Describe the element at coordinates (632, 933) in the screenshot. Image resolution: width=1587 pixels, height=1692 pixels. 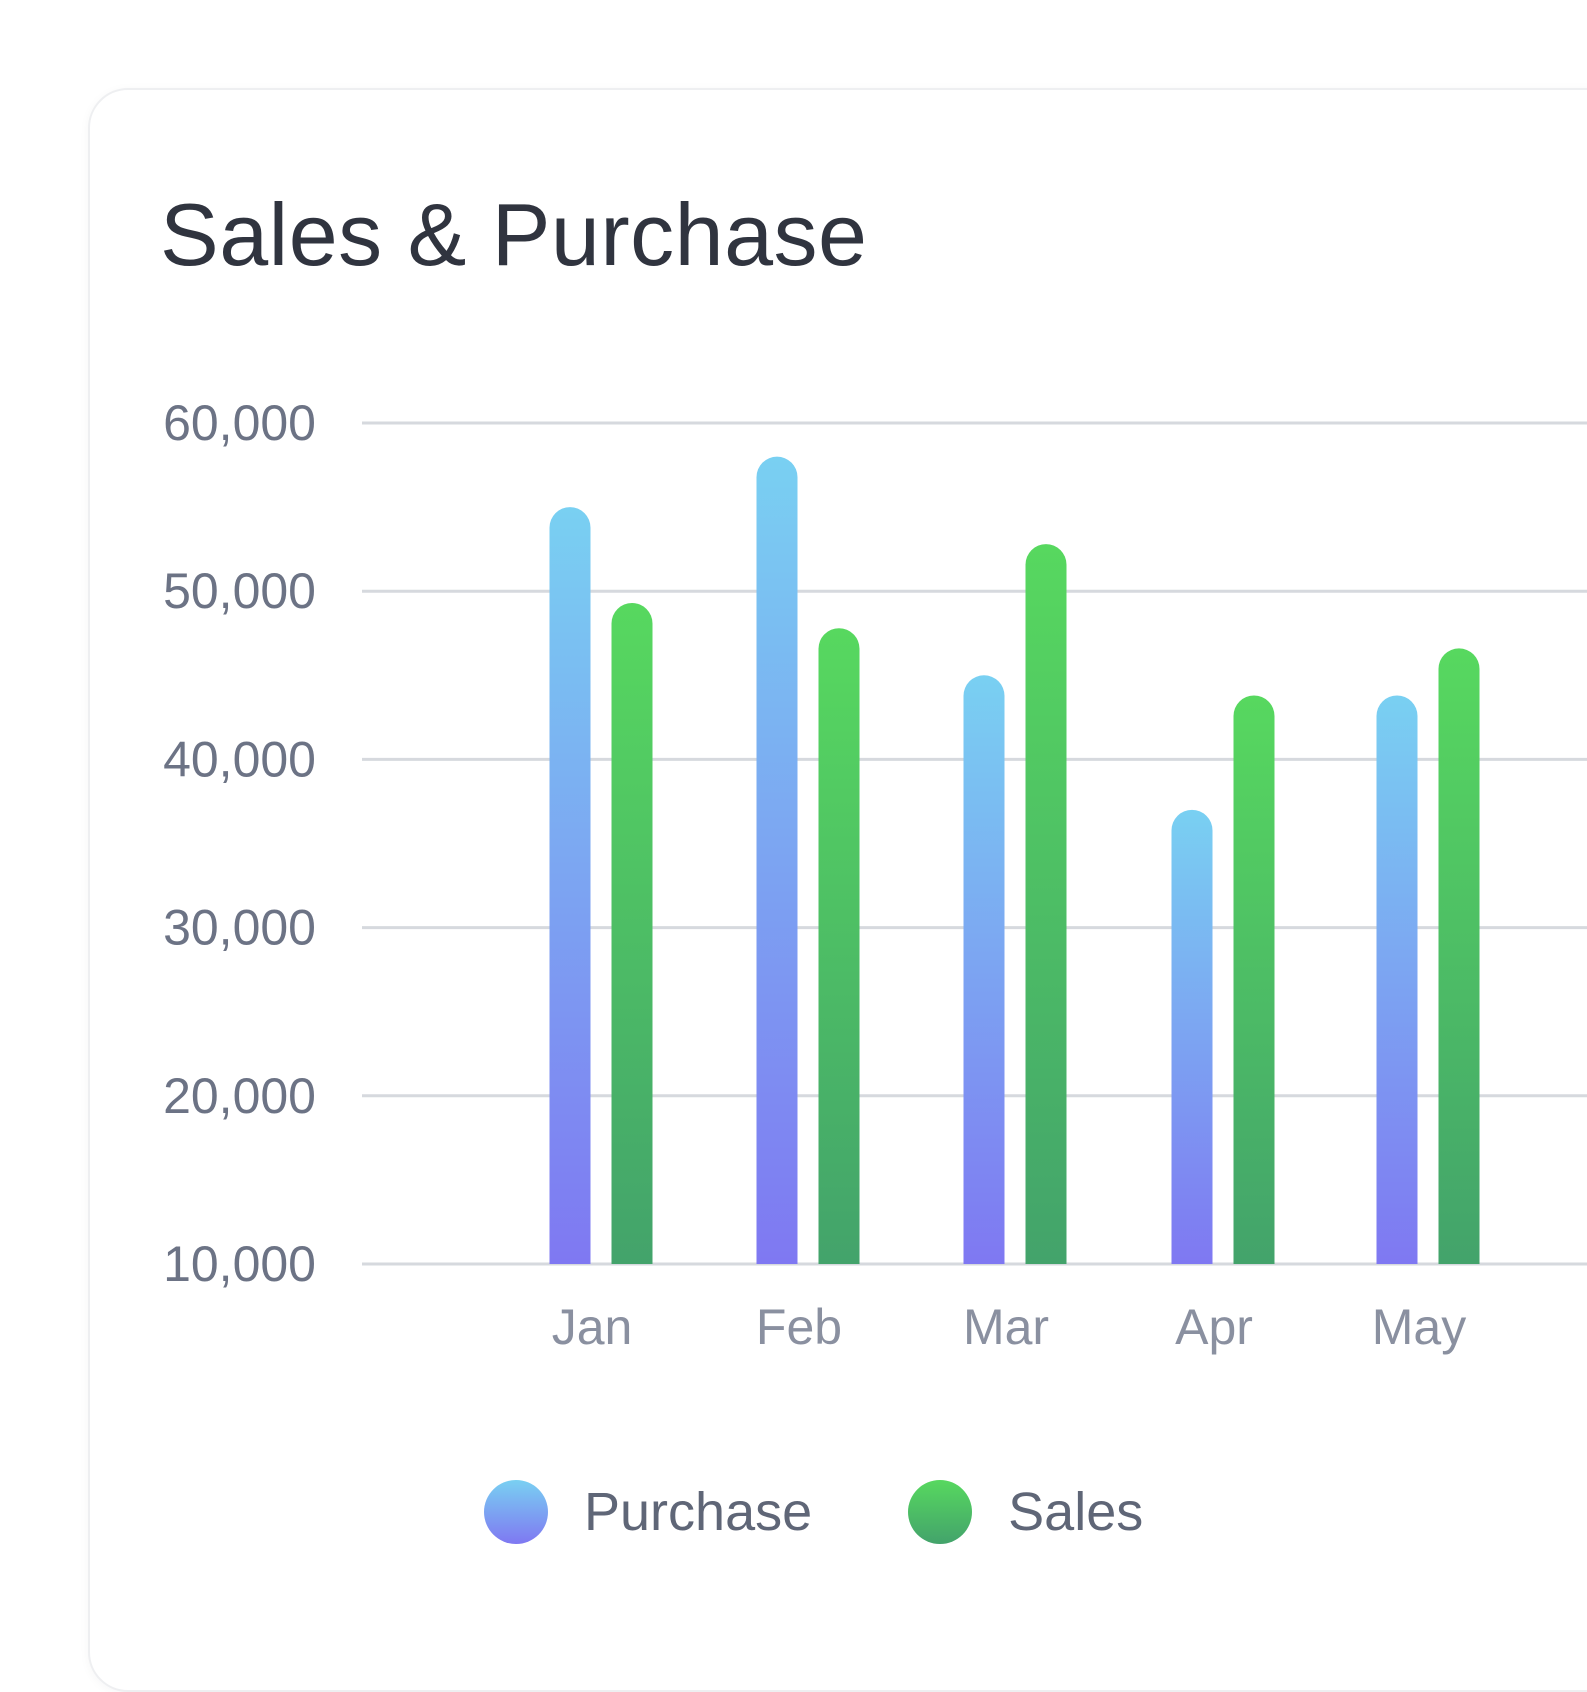
I see `bar-sales-jan` at that location.